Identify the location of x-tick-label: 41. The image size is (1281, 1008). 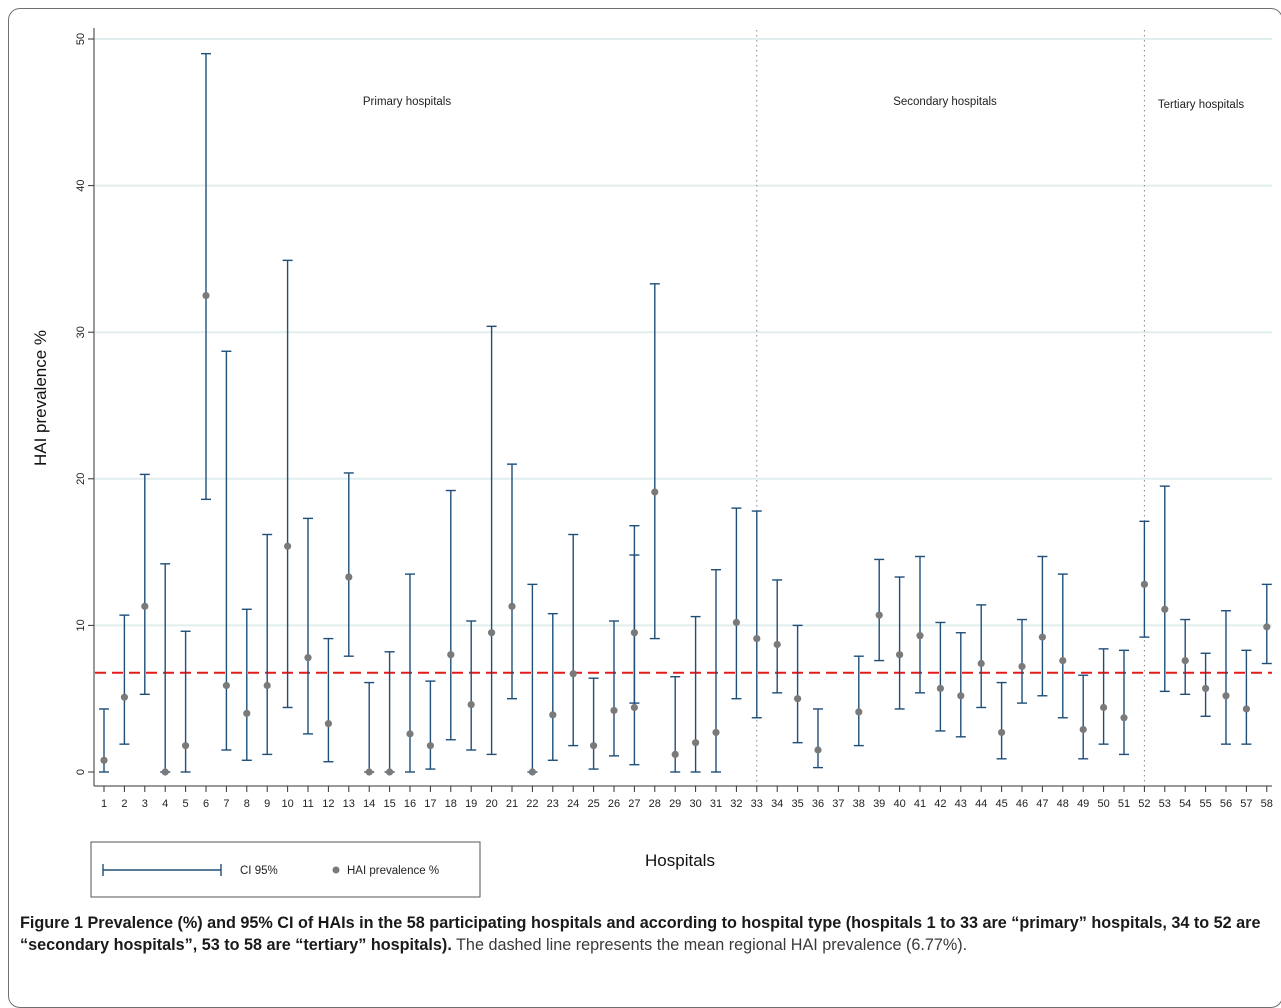
(920, 804).